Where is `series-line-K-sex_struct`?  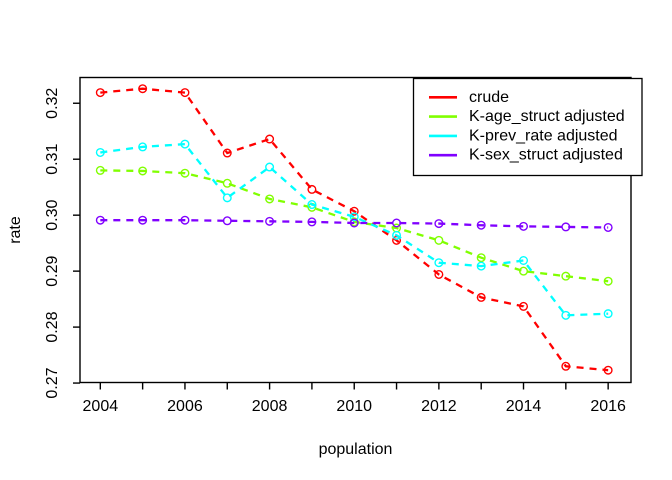 series-line-K-sex_struct is located at coordinates (354, 224).